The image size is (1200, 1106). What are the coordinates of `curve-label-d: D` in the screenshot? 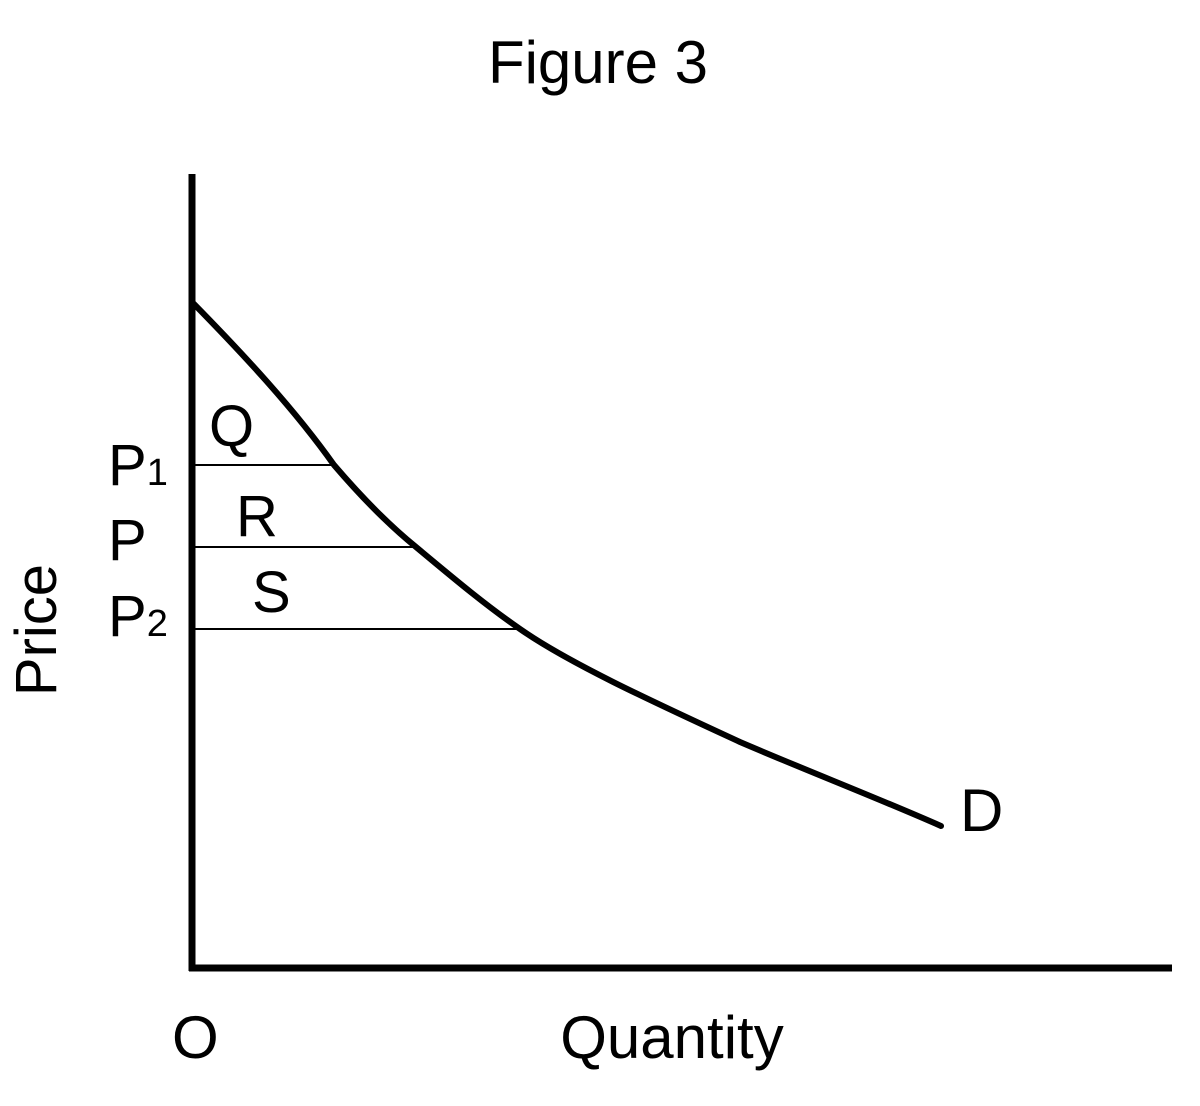 It's located at (981, 810).